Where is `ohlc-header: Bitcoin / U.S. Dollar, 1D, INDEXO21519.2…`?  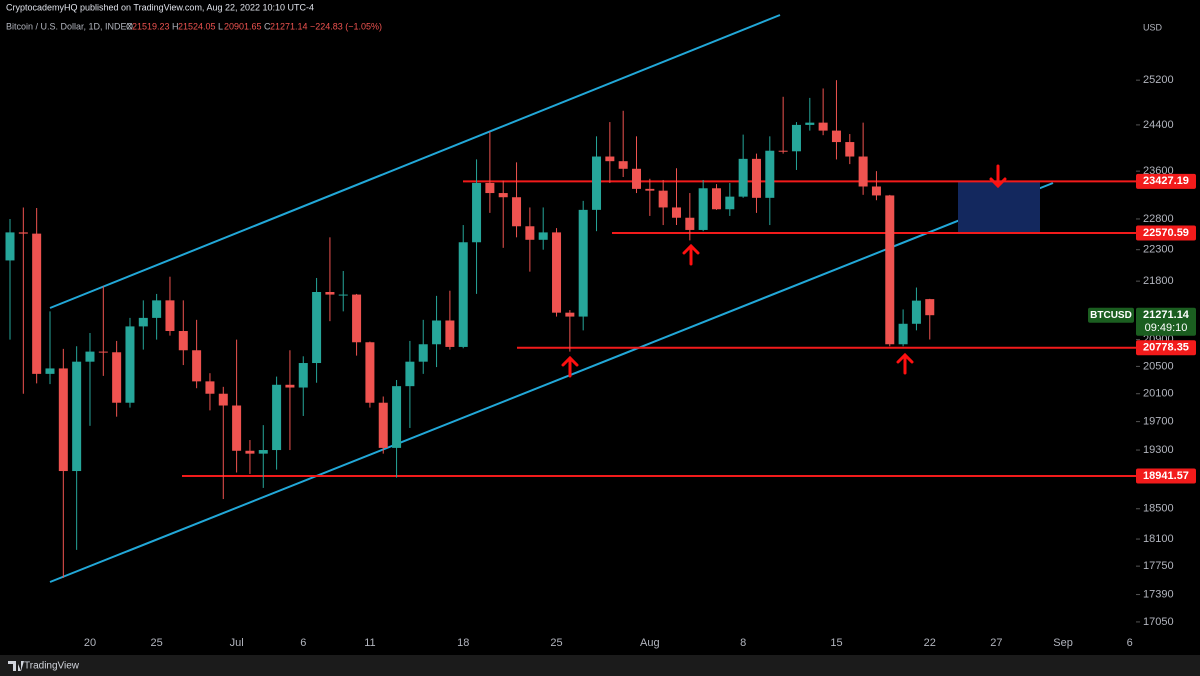 ohlc-header: Bitcoin / U.S. Dollar, 1D, INDEXO21519.2… is located at coordinates (194, 26).